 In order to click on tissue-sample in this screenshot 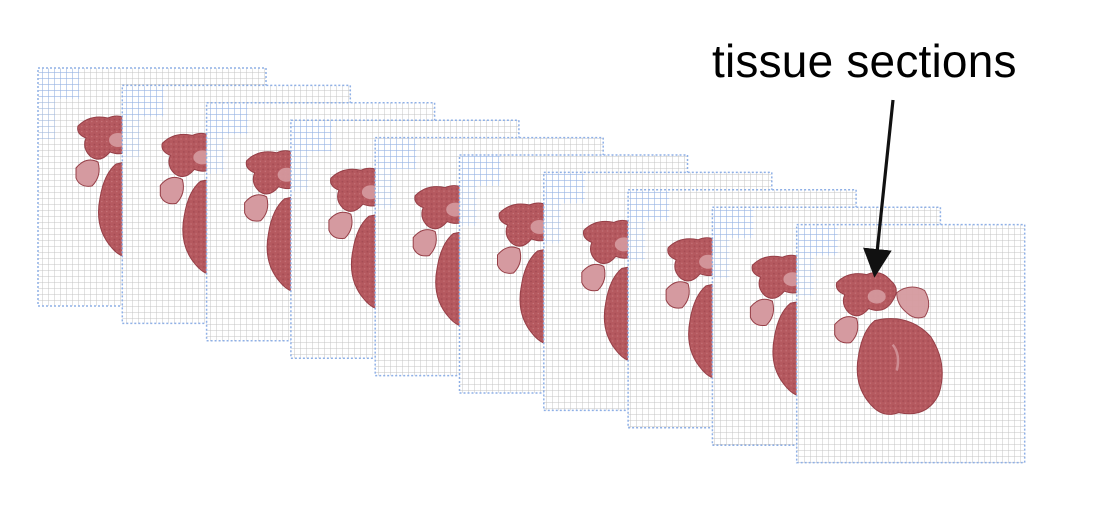, I will do `click(888, 343)`.